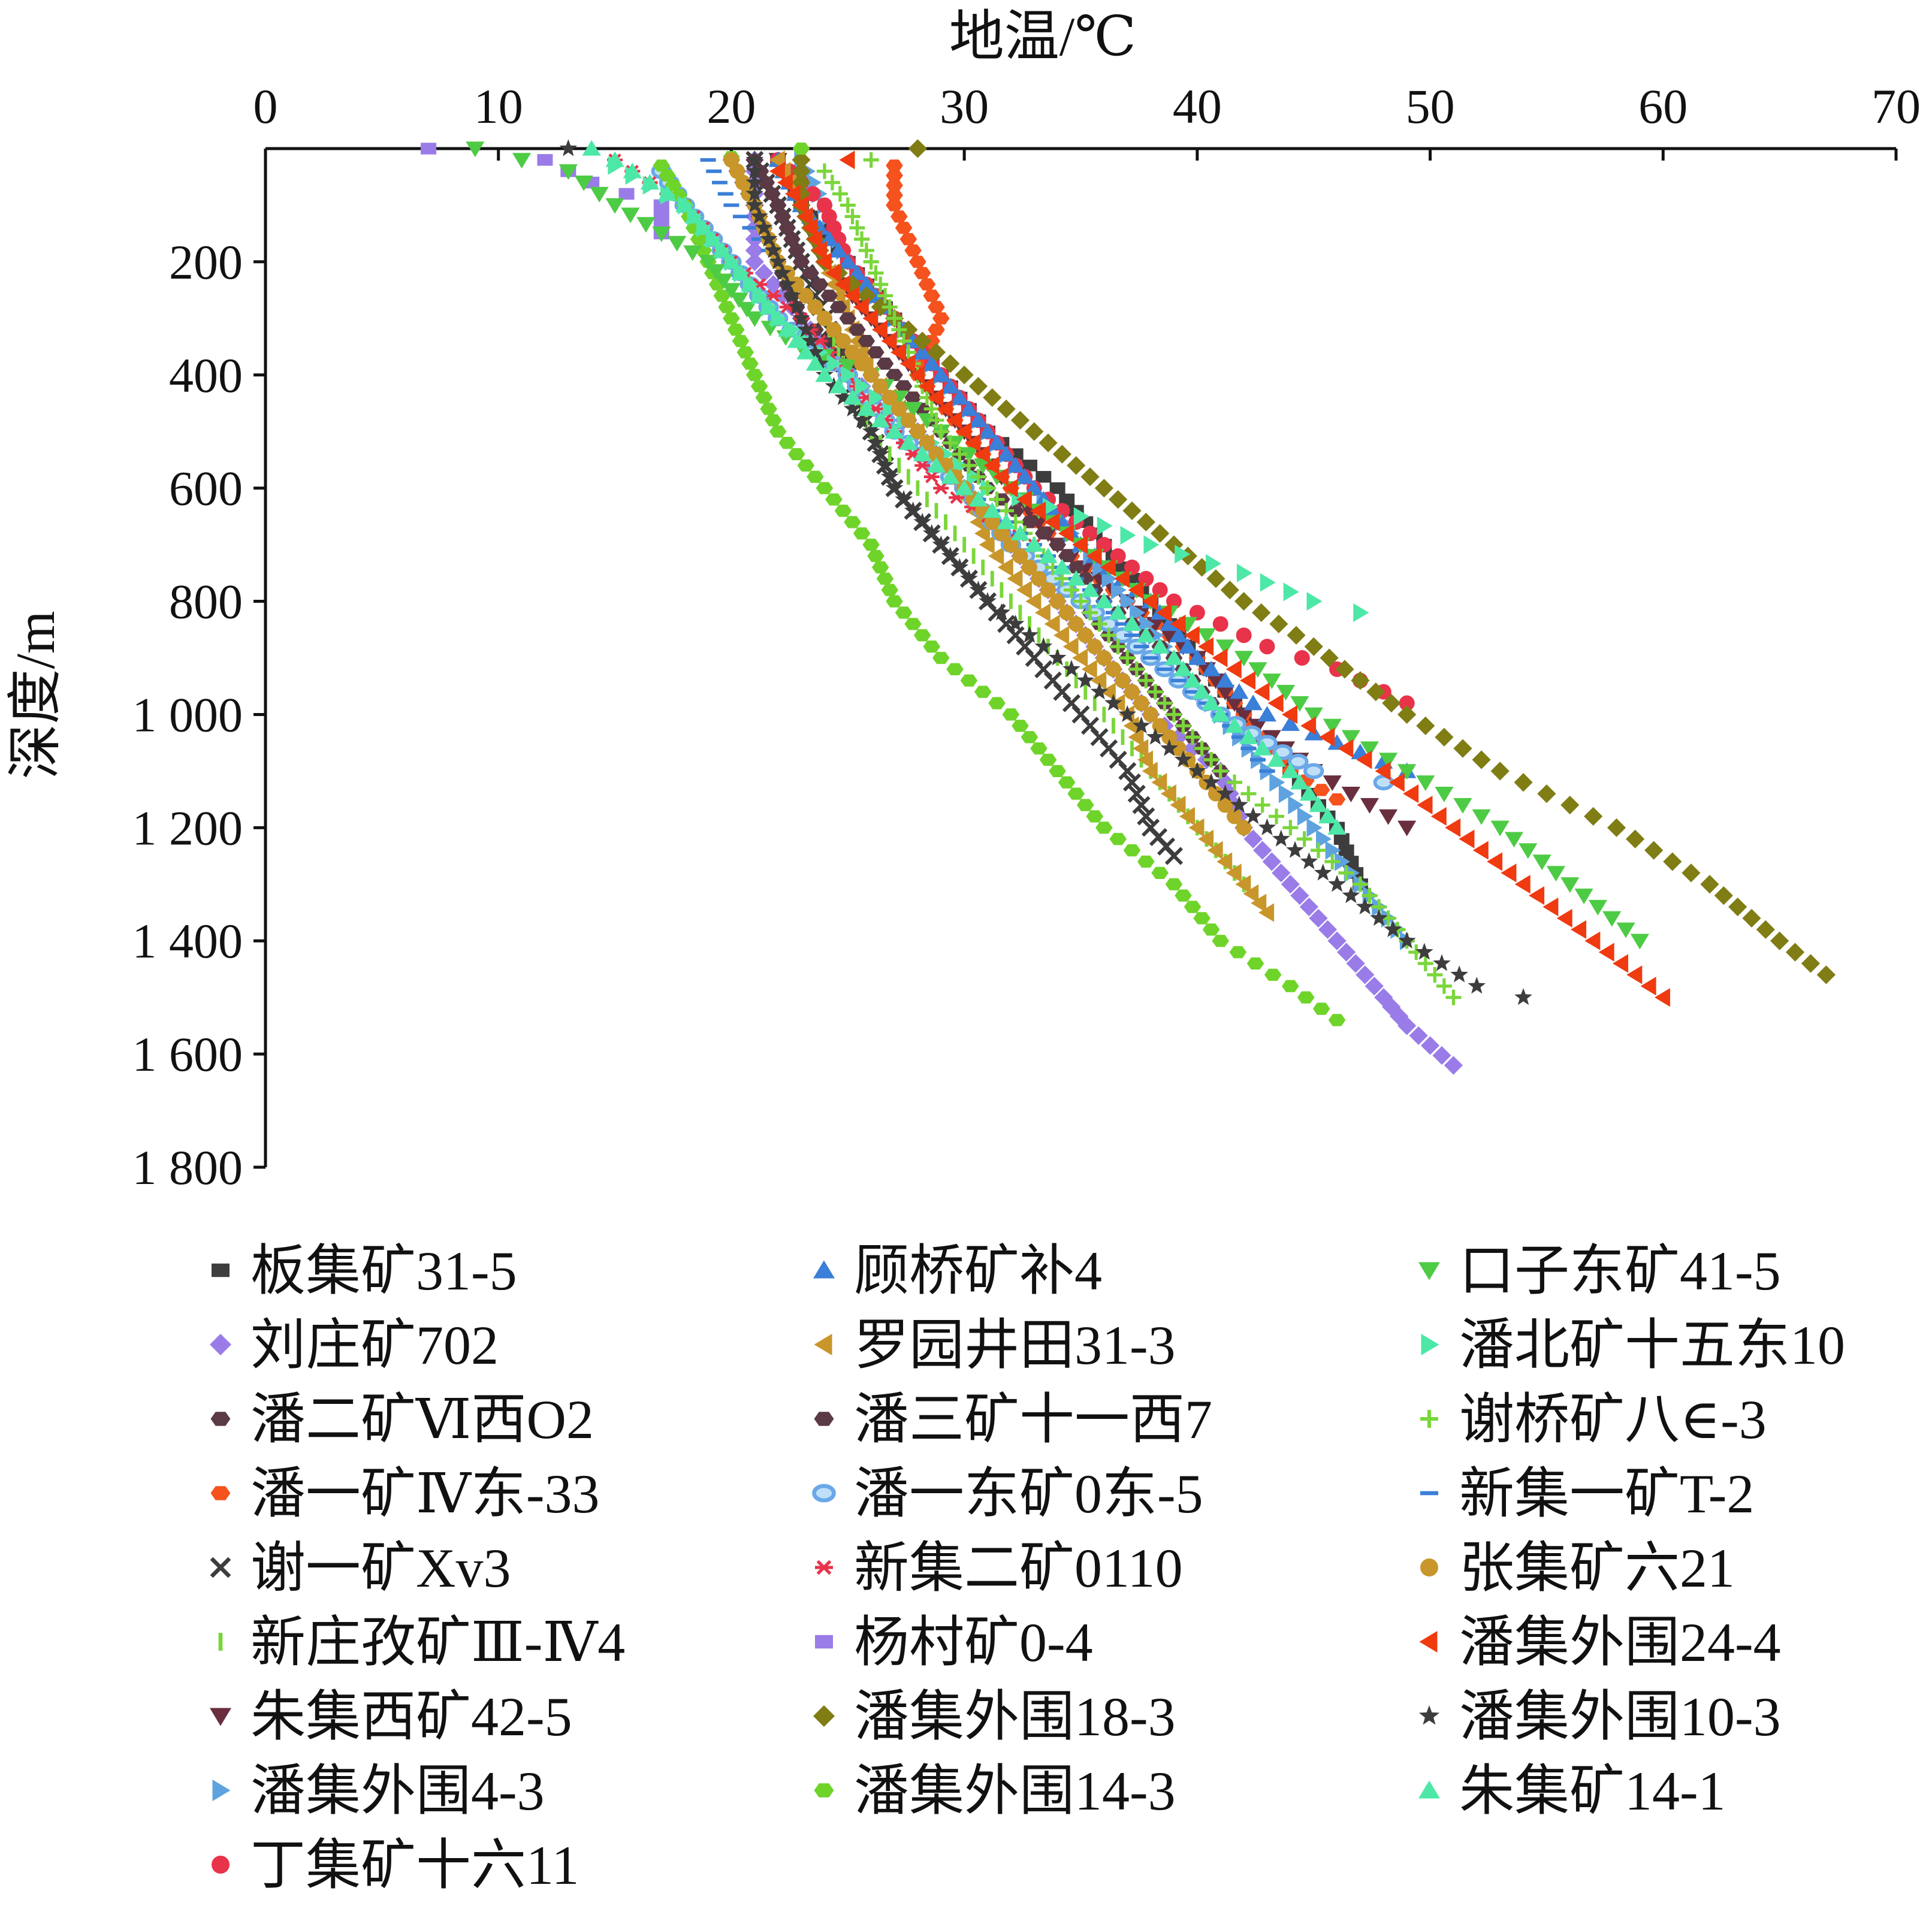  What do you see at coordinates (187, 1167) in the screenshot?
I see `y-tick-label: 1 800` at bounding box center [187, 1167].